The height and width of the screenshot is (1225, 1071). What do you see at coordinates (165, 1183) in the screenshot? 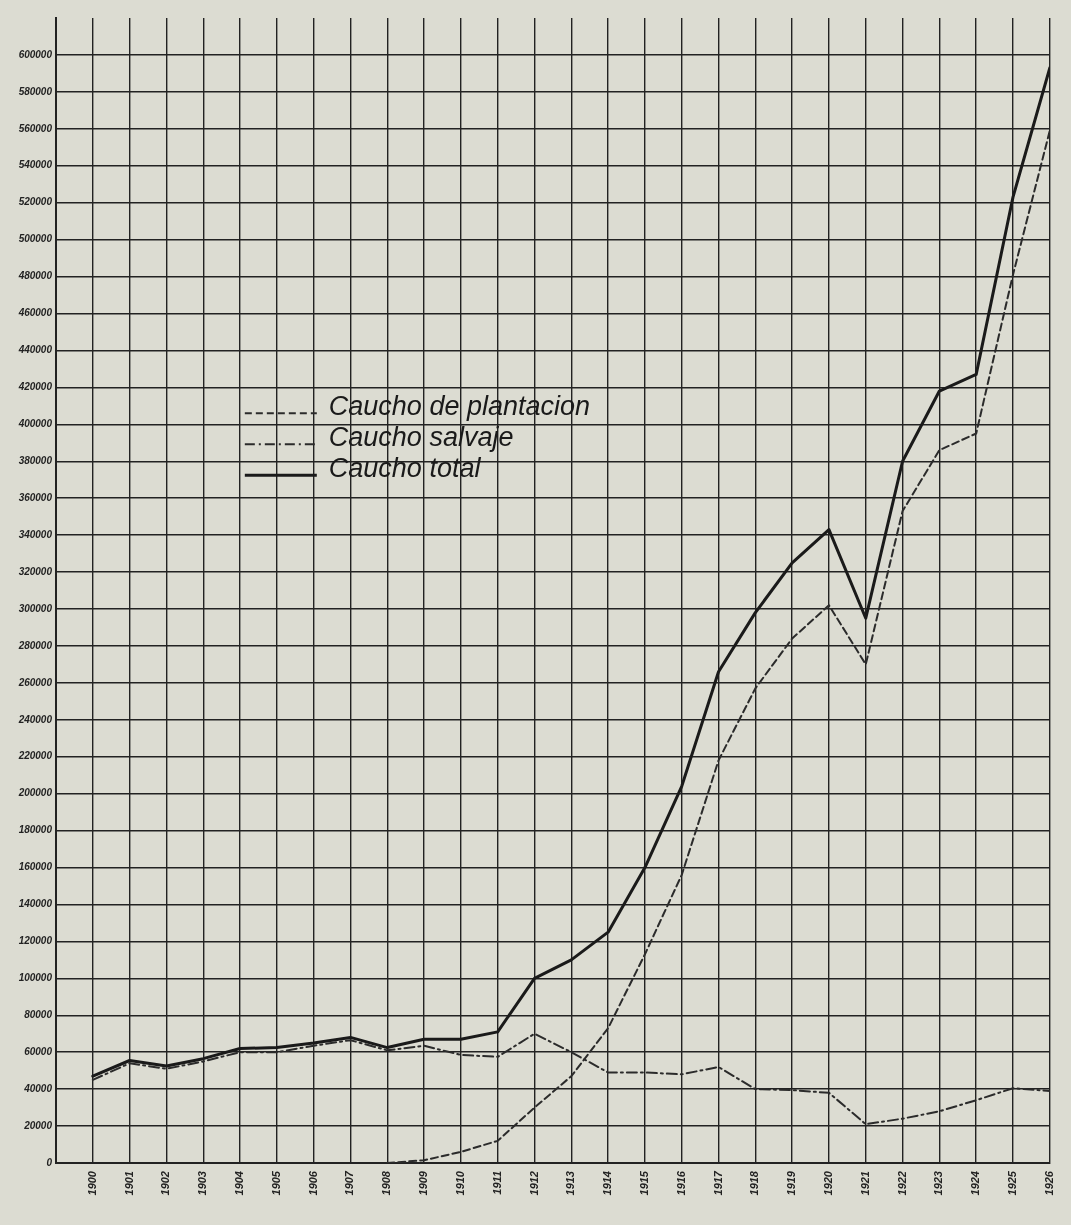
I see `x-tick-label: 1902` at bounding box center [165, 1183].